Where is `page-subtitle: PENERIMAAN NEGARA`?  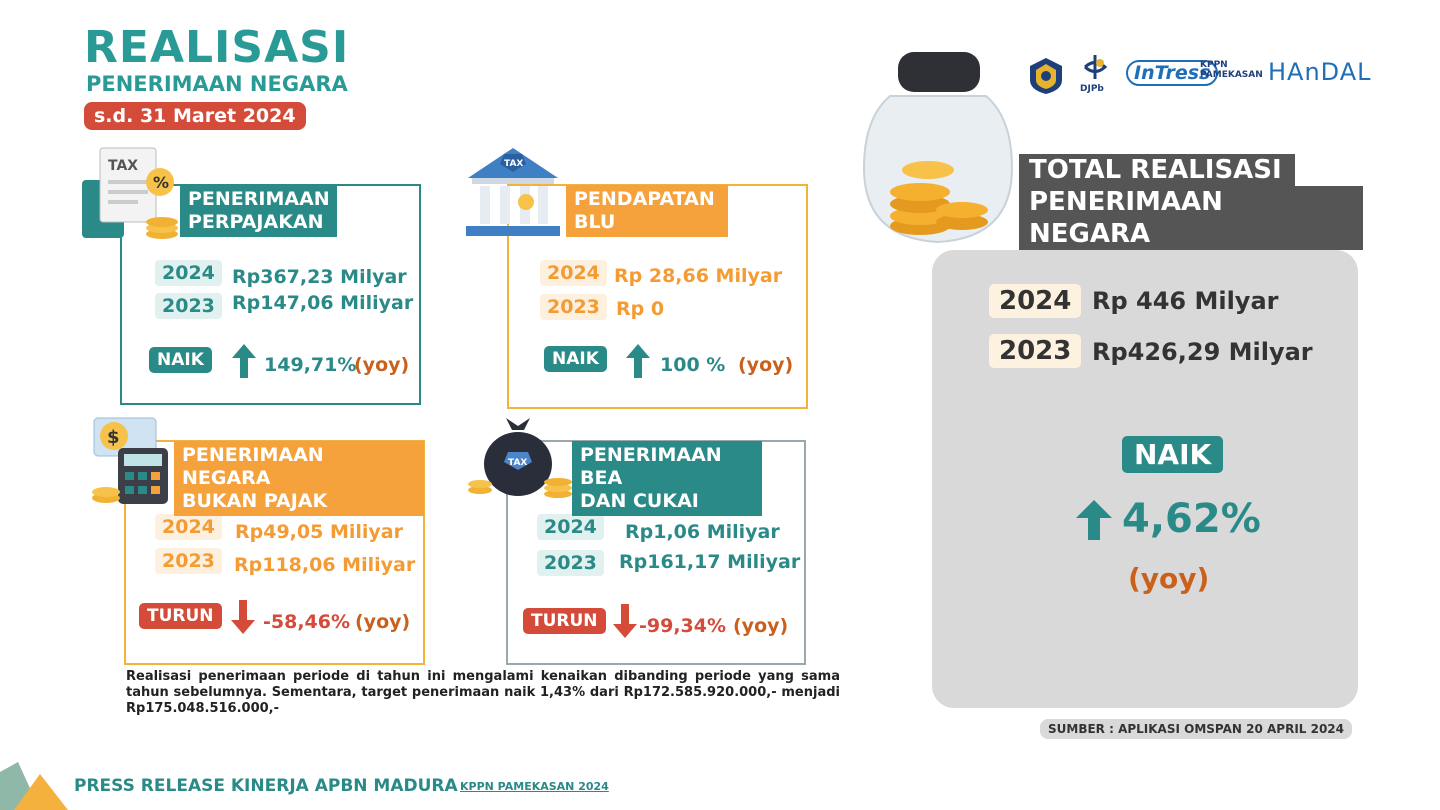
page-subtitle: PENERIMAAN NEGARA is located at coordinates (217, 84).